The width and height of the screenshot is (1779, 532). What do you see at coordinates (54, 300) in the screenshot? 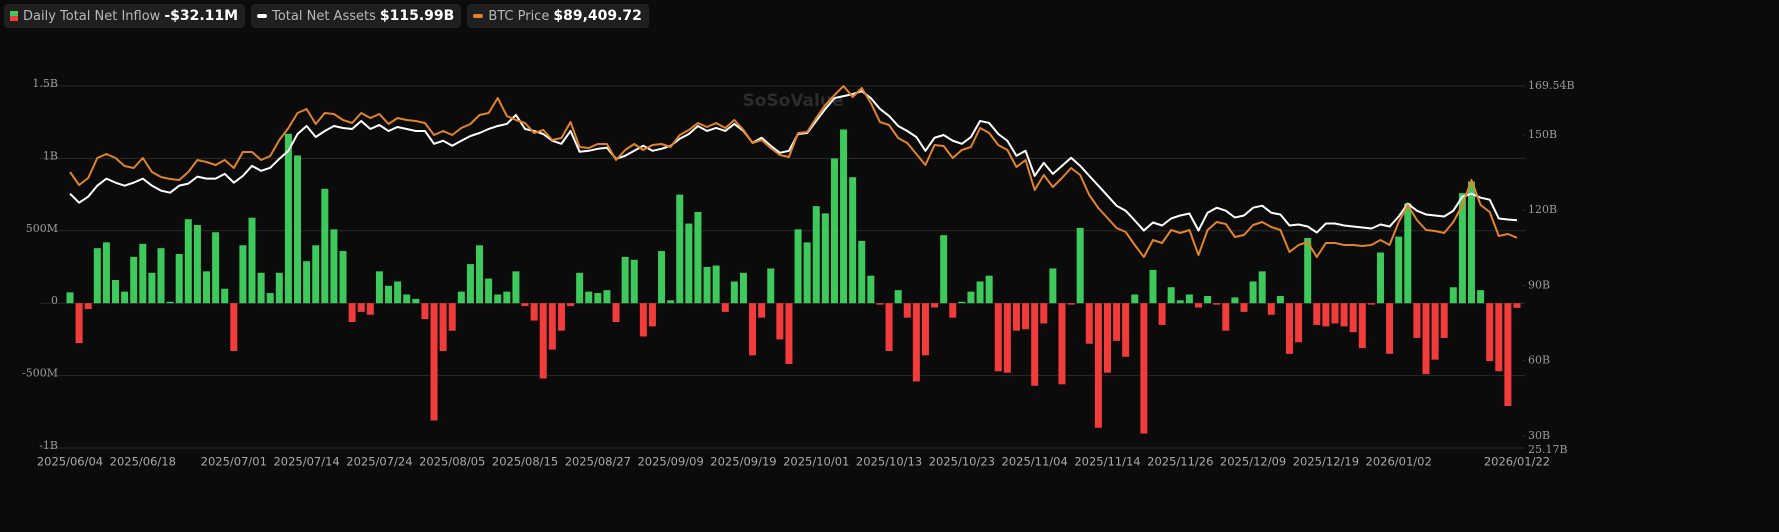
I see `y-tick-label: 0` at bounding box center [54, 300].